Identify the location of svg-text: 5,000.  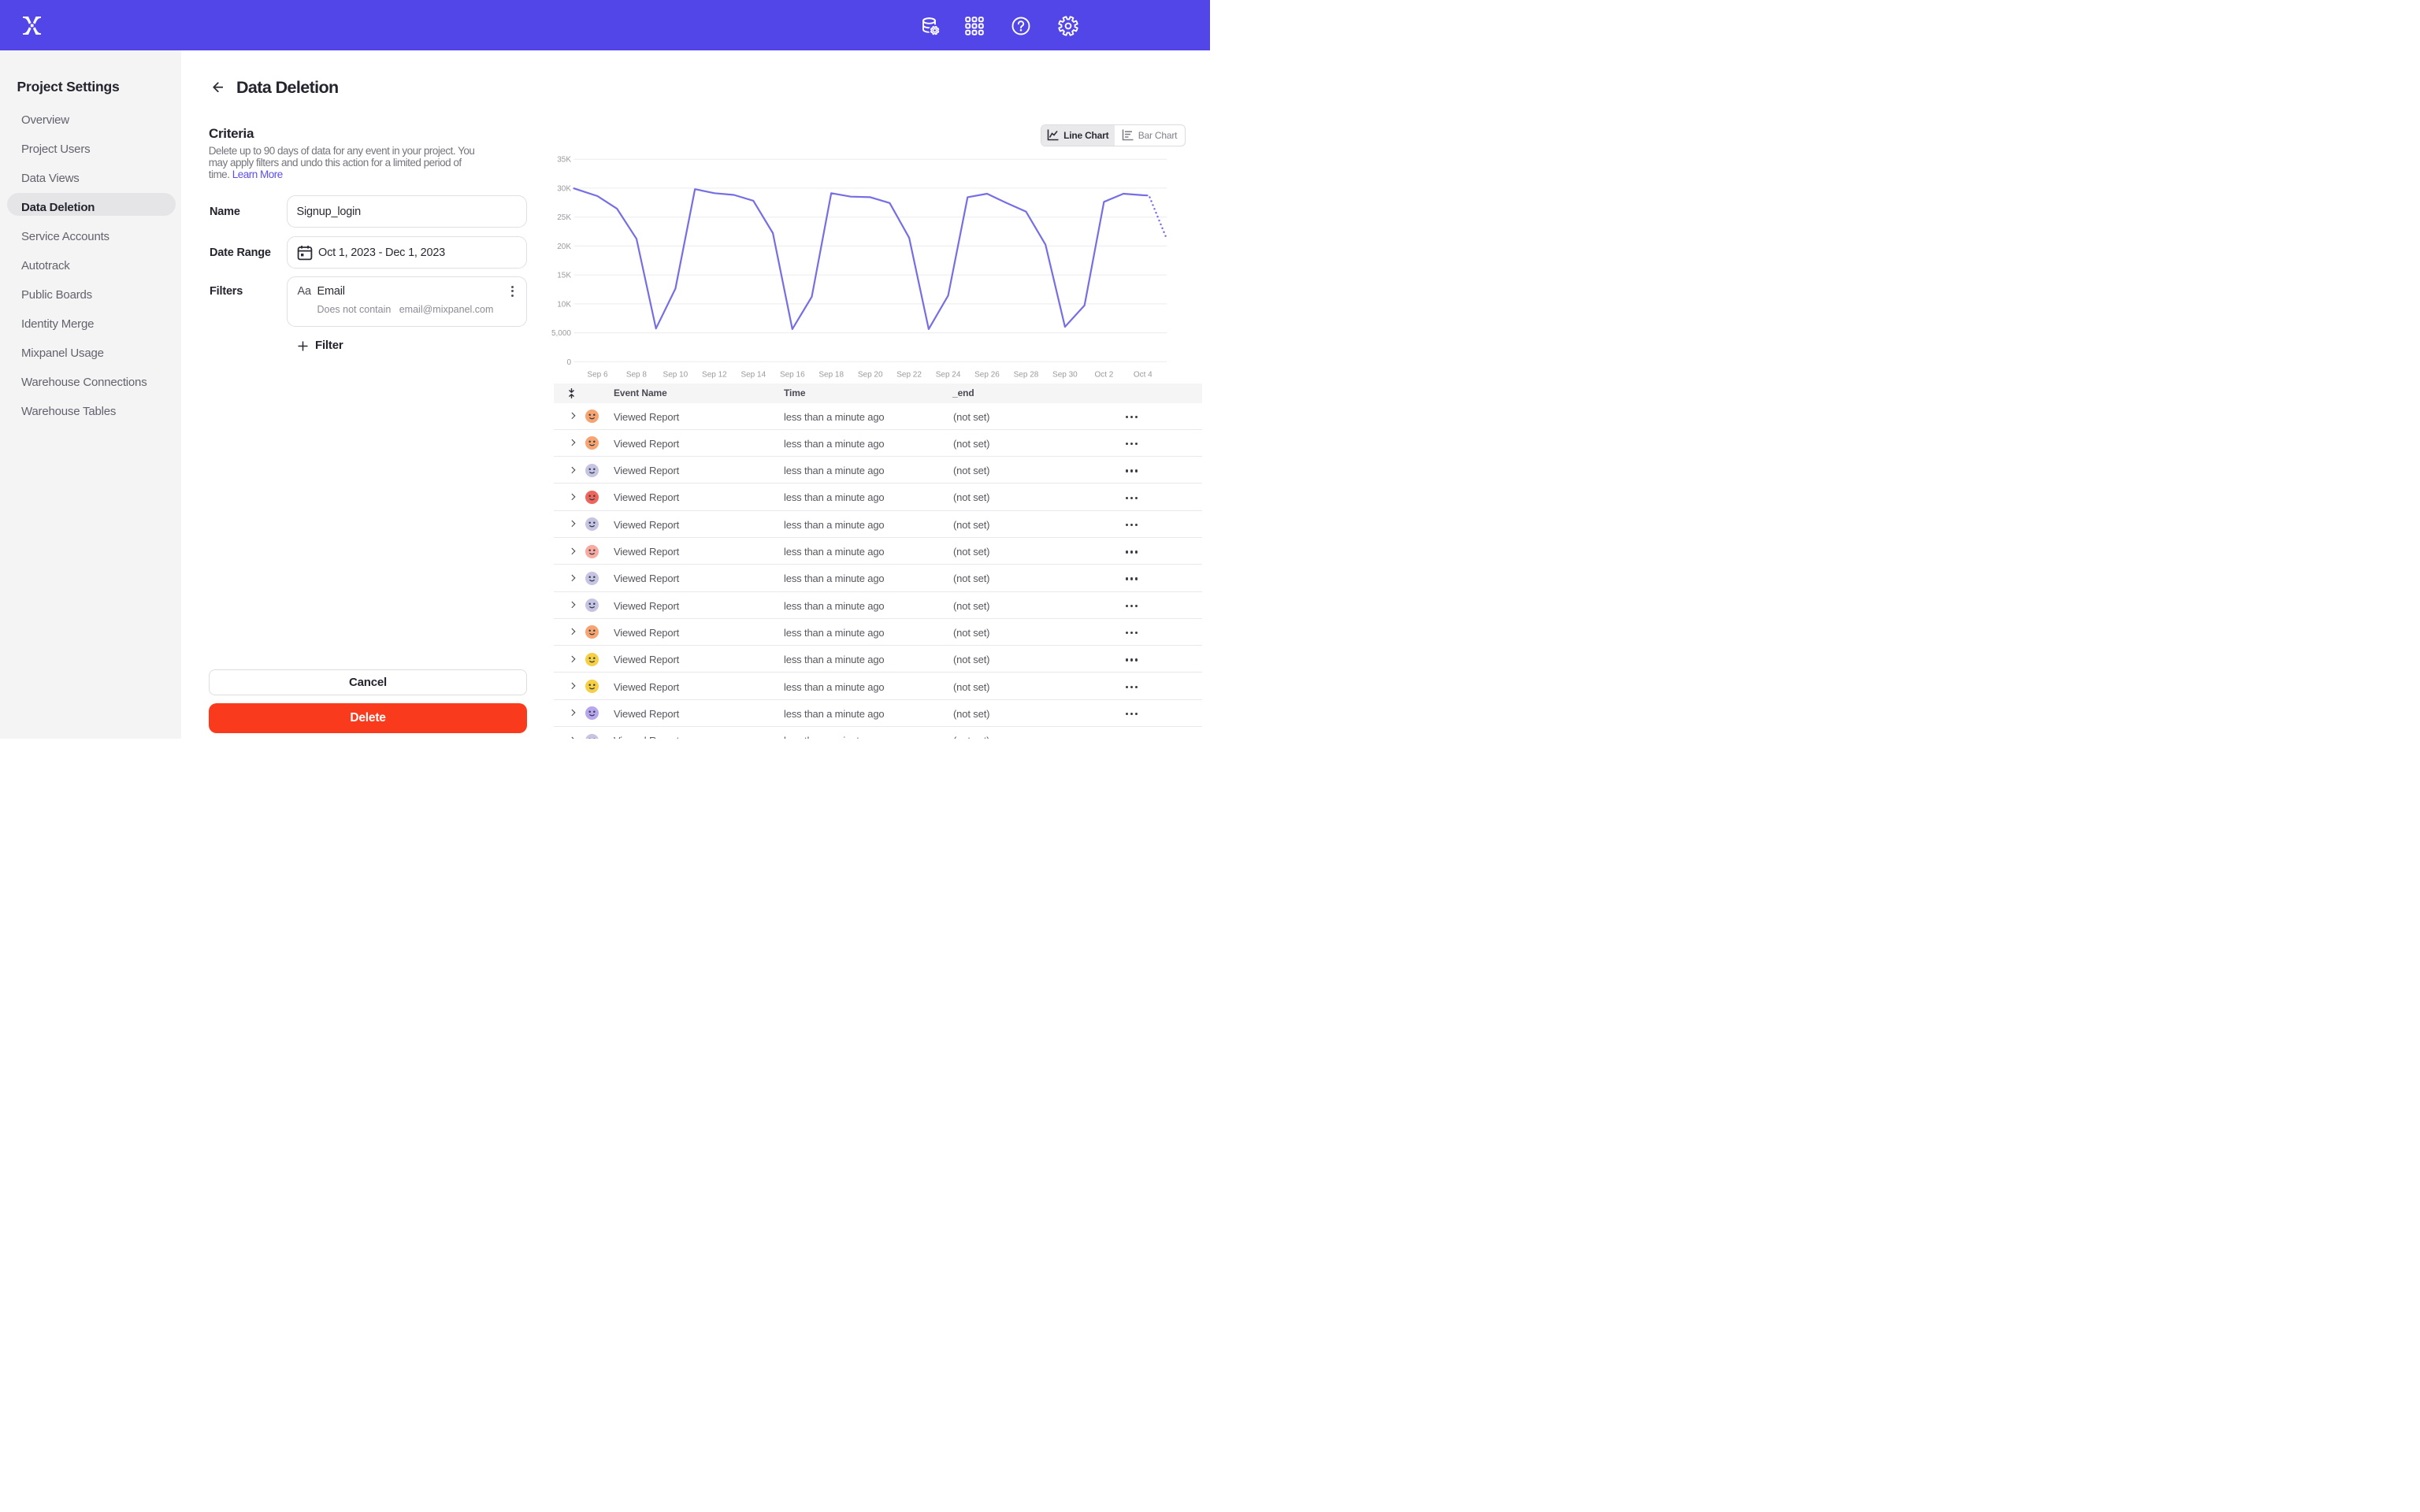
(561, 333).